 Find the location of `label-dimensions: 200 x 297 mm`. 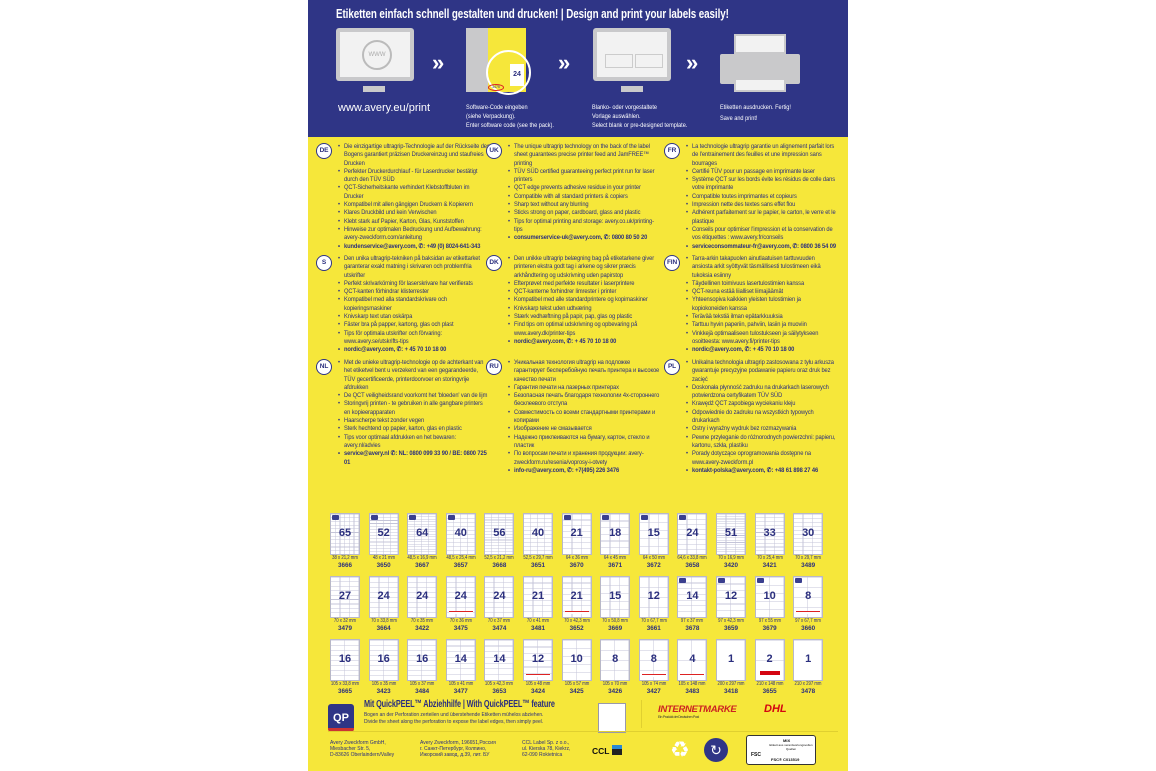

label-dimensions: 200 x 297 mm is located at coordinates (731, 684).